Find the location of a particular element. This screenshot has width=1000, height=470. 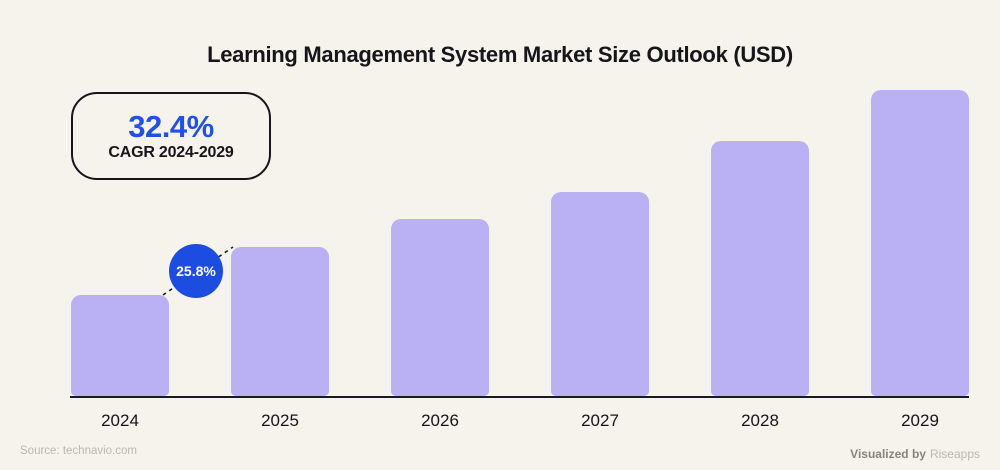

axis-label-2024: 2024 is located at coordinates (120, 420).